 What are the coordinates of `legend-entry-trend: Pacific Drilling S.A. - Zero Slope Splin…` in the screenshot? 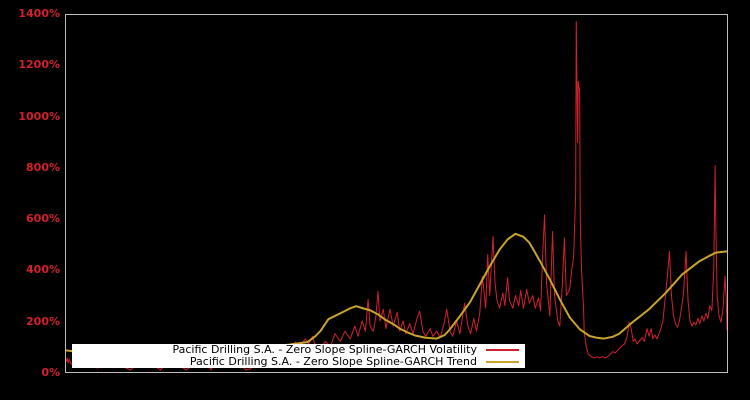 It's located at (298, 362).